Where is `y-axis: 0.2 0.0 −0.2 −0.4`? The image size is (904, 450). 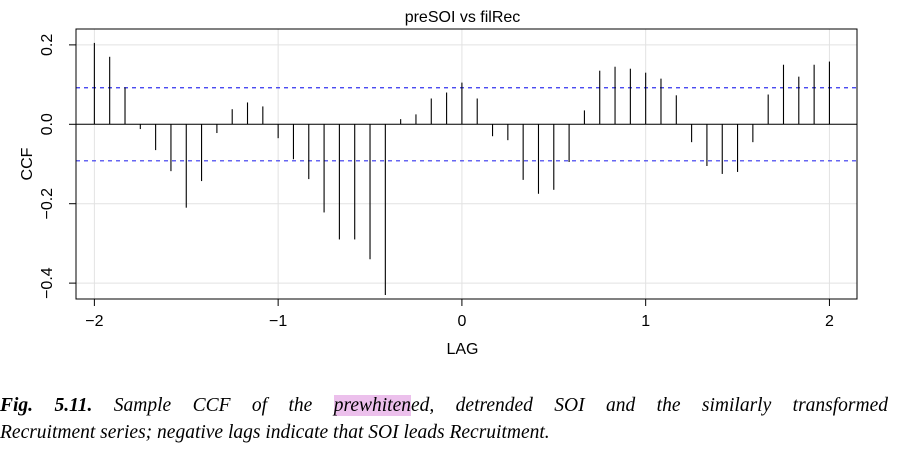
y-axis: 0.2 0.0 −0.2 −0.4 is located at coordinates (57, 166).